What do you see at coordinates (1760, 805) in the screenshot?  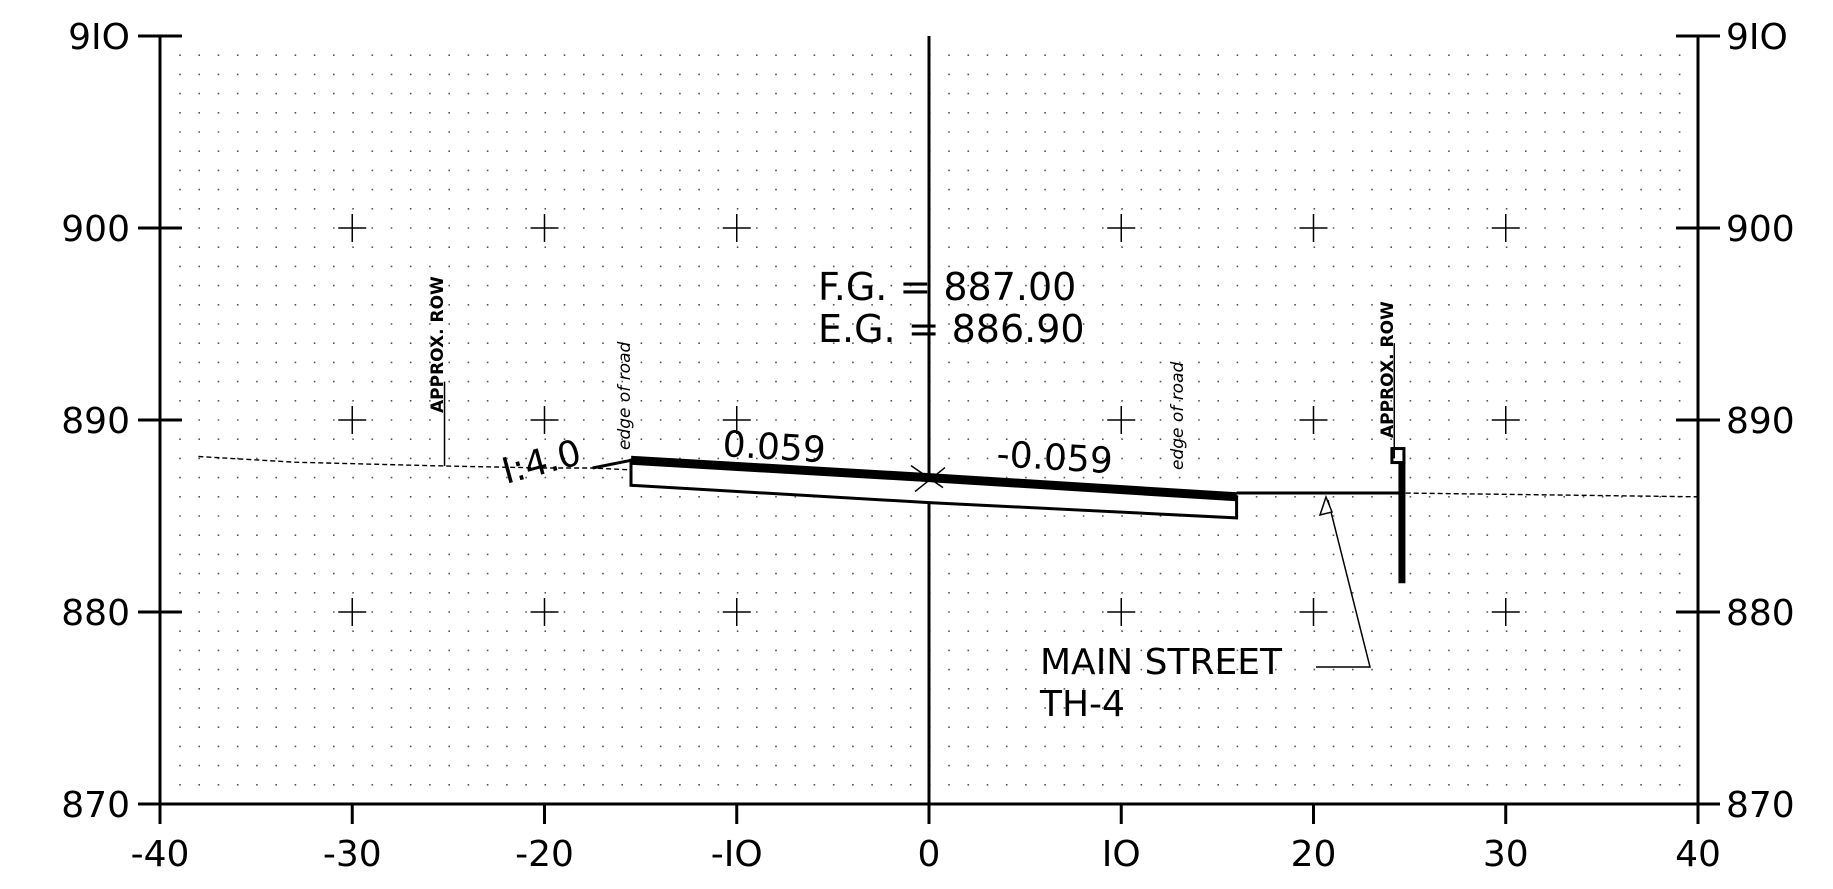 I see `y-tick-label-right: 870` at bounding box center [1760, 805].